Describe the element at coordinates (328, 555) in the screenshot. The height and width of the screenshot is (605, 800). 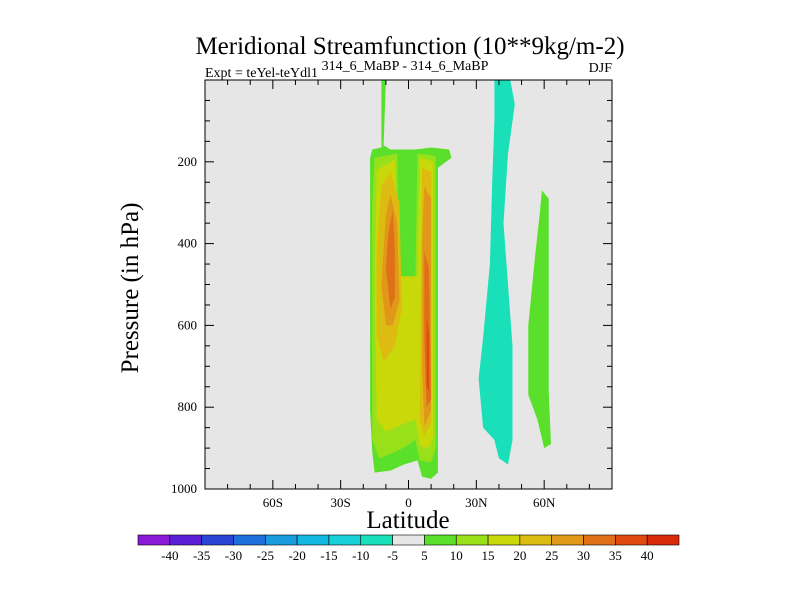
I see `colorbar-label: -15` at that location.